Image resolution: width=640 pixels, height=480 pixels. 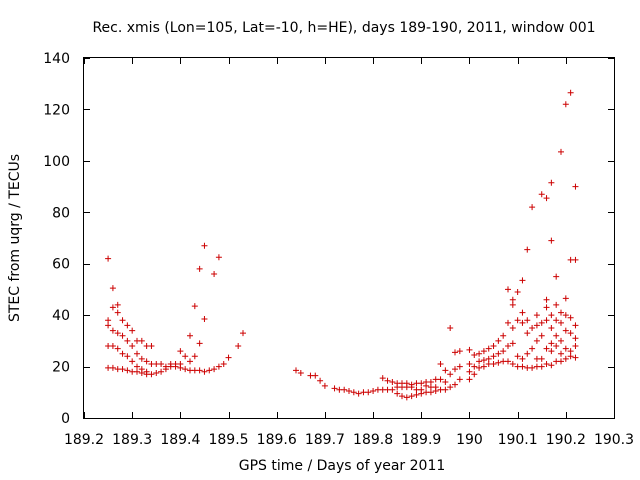 What do you see at coordinates (325, 440) in the screenshot?
I see `x-tick-label: 189.7` at bounding box center [325, 440].